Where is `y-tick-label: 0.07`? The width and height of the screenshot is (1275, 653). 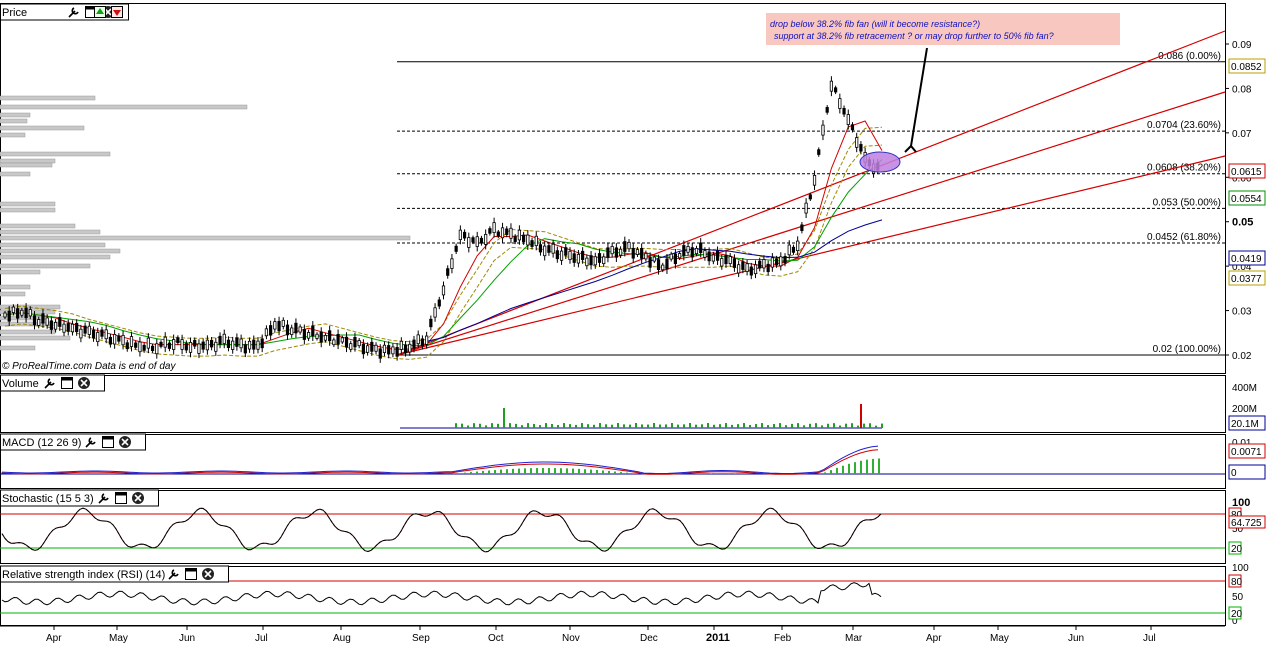
y-tick-label: 0.07 is located at coordinates (1242, 134).